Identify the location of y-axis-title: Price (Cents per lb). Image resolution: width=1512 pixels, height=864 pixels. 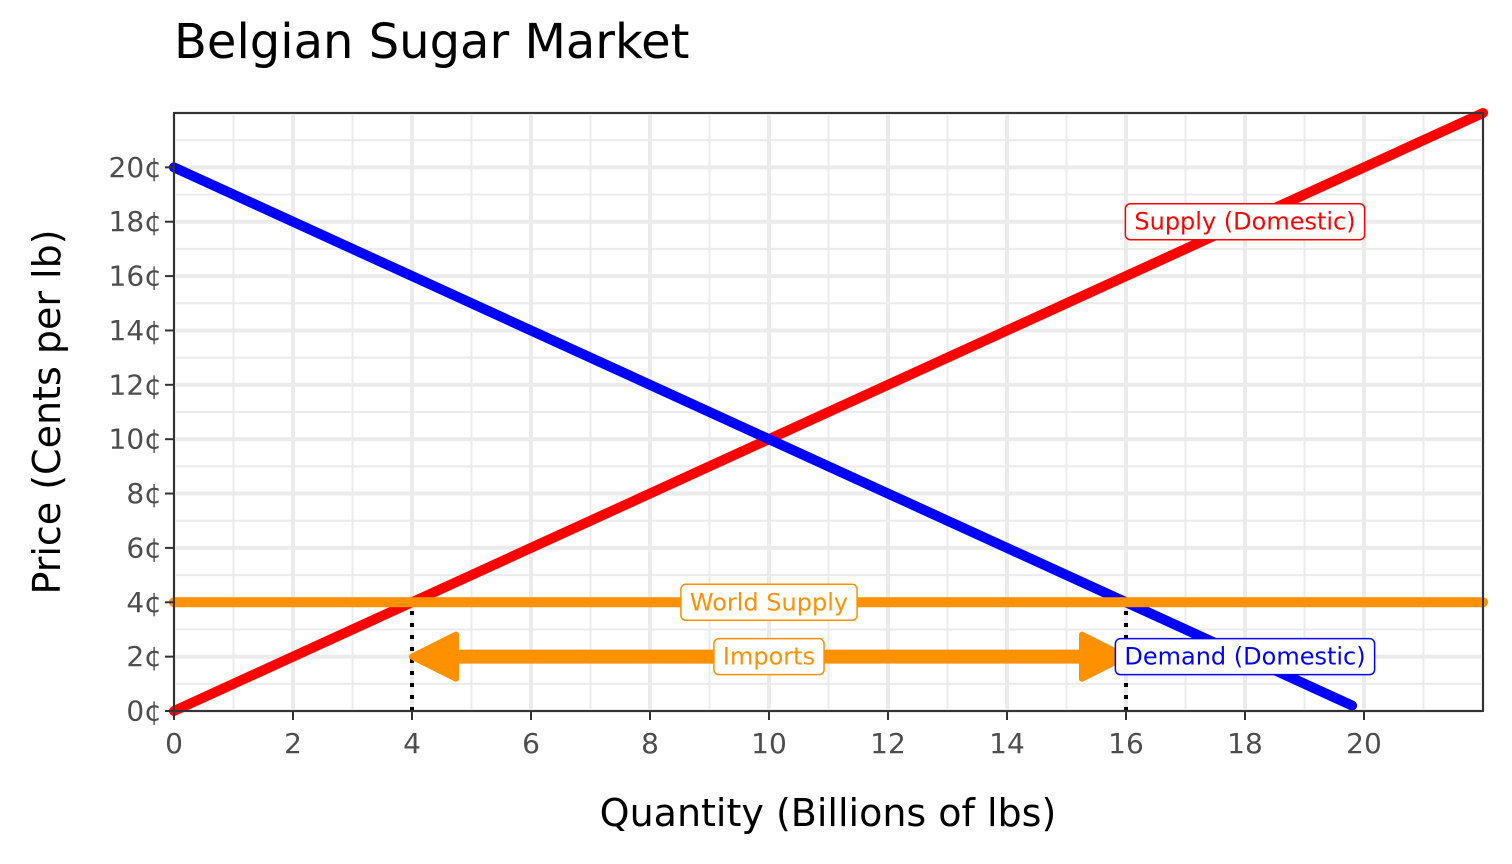
(47, 411).